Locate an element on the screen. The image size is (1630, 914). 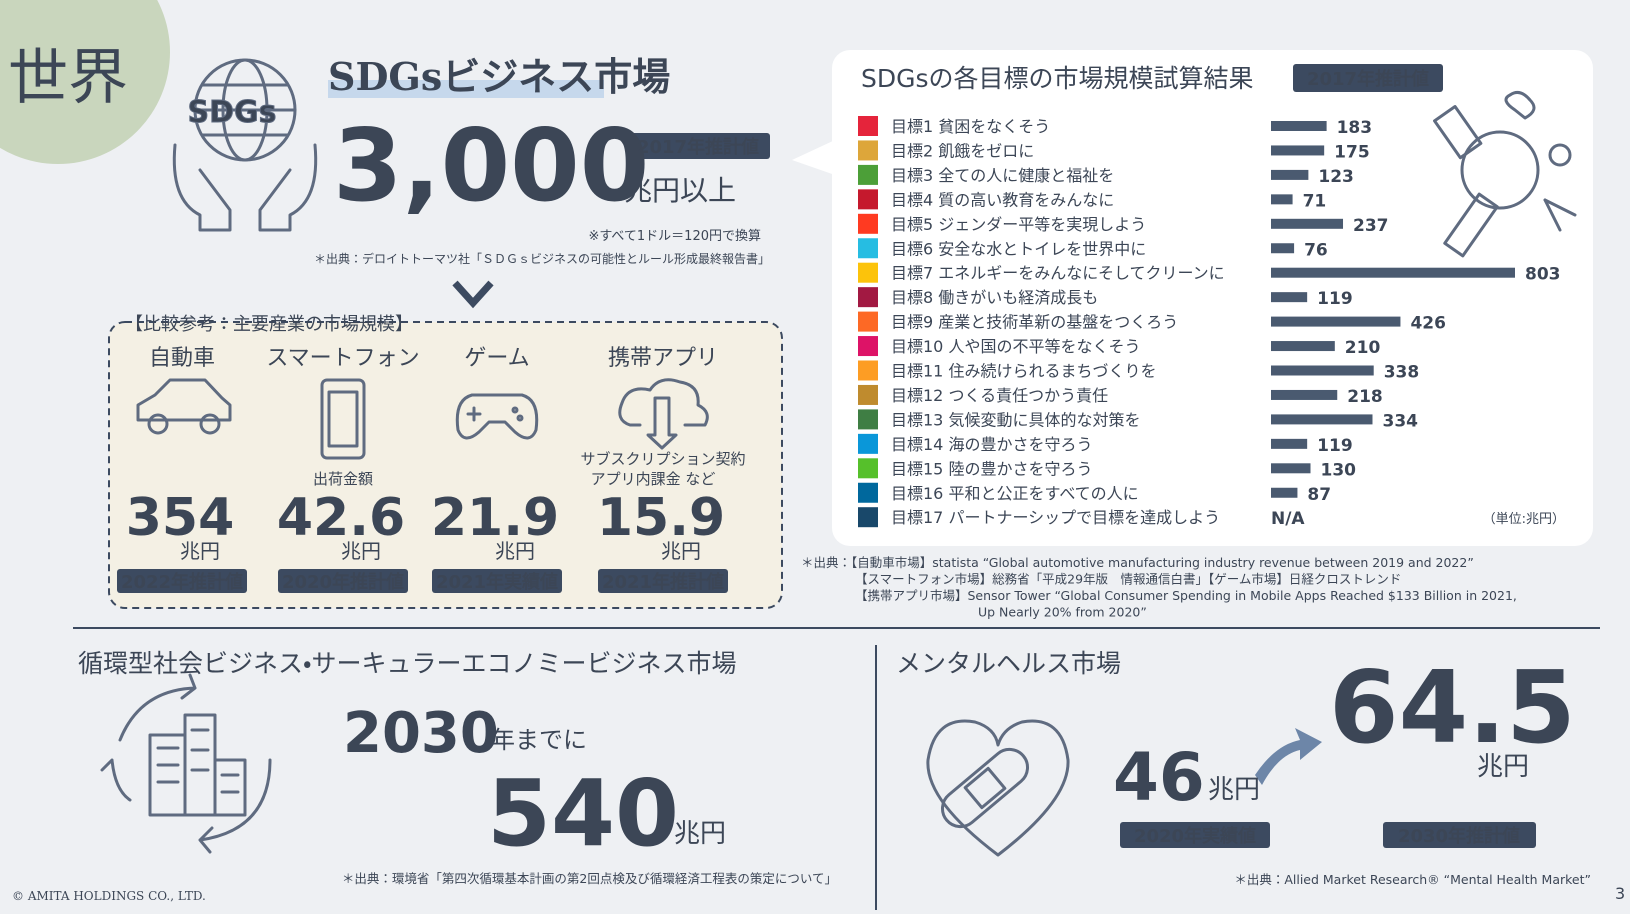
item-name: 自動車 is located at coordinates (182, 358).